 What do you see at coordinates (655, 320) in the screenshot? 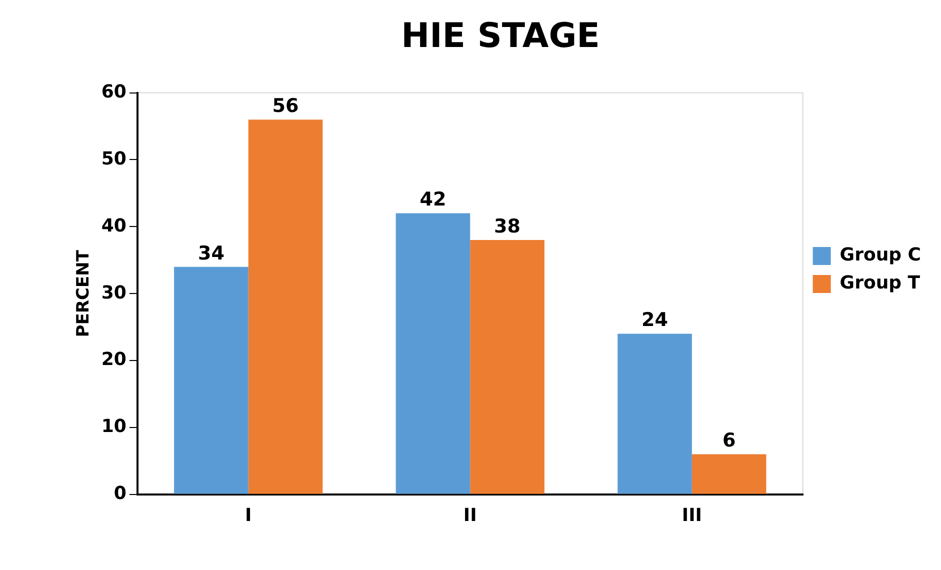
I see `data-label: 24` at bounding box center [655, 320].